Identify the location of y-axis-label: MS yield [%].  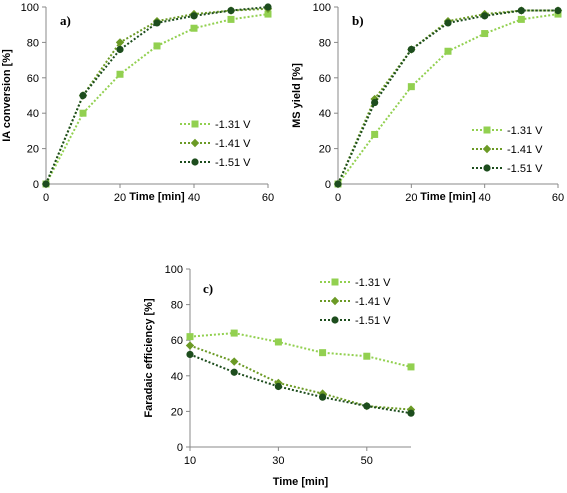
(297, 95).